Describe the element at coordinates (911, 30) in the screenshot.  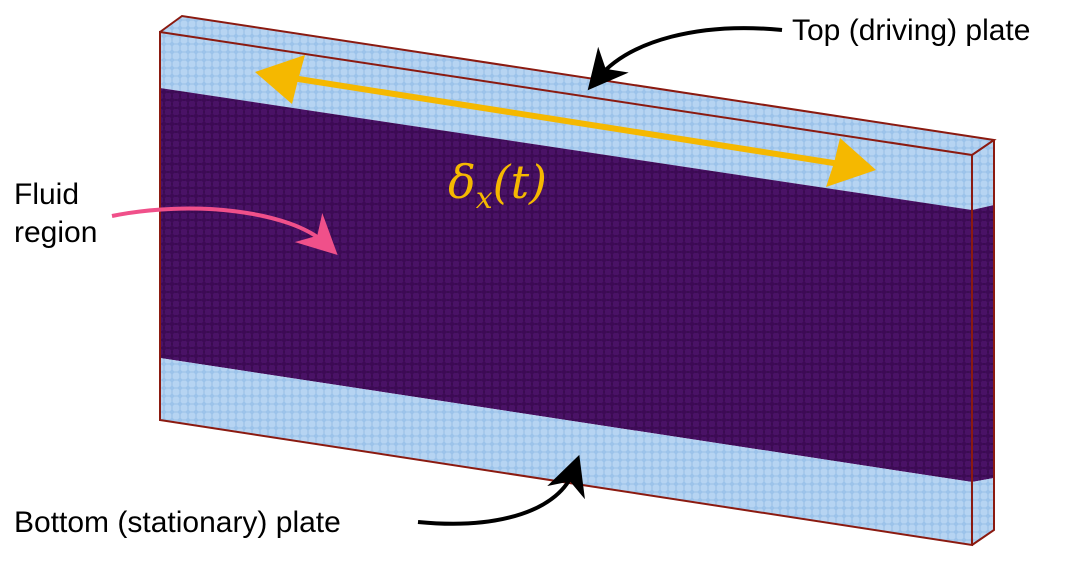
I see `top-plate-label: Top (driving) plate` at that location.